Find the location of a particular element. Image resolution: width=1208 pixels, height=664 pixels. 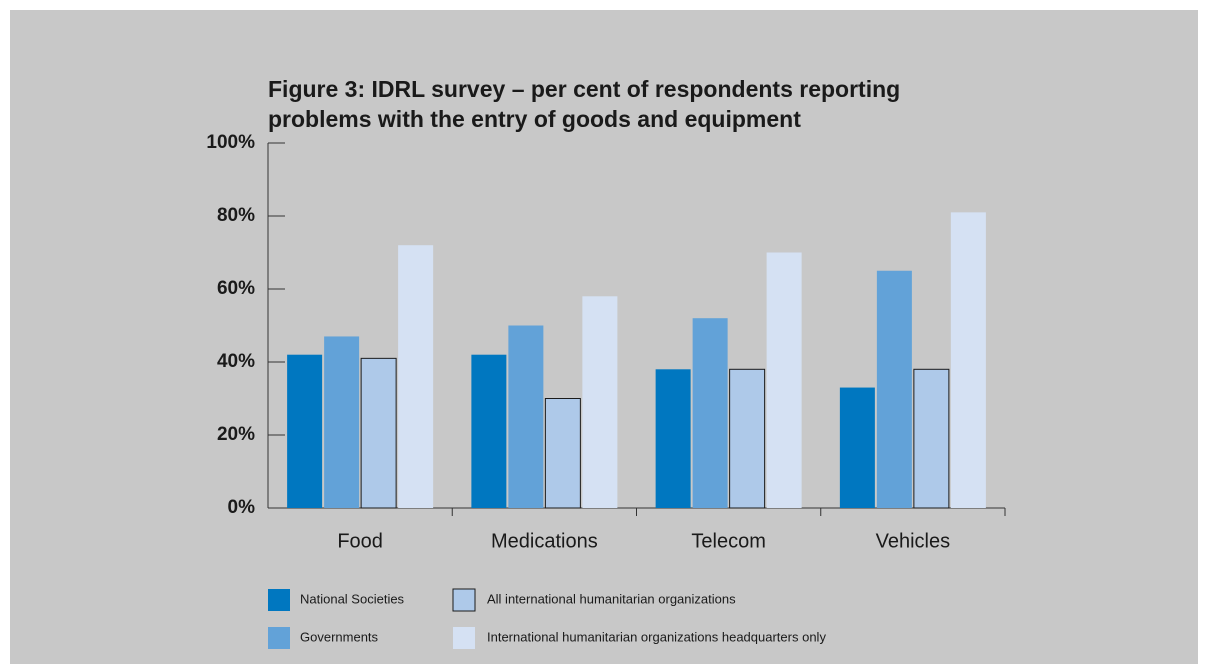

y-tick-label: 100% is located at coordinates (230, 142).